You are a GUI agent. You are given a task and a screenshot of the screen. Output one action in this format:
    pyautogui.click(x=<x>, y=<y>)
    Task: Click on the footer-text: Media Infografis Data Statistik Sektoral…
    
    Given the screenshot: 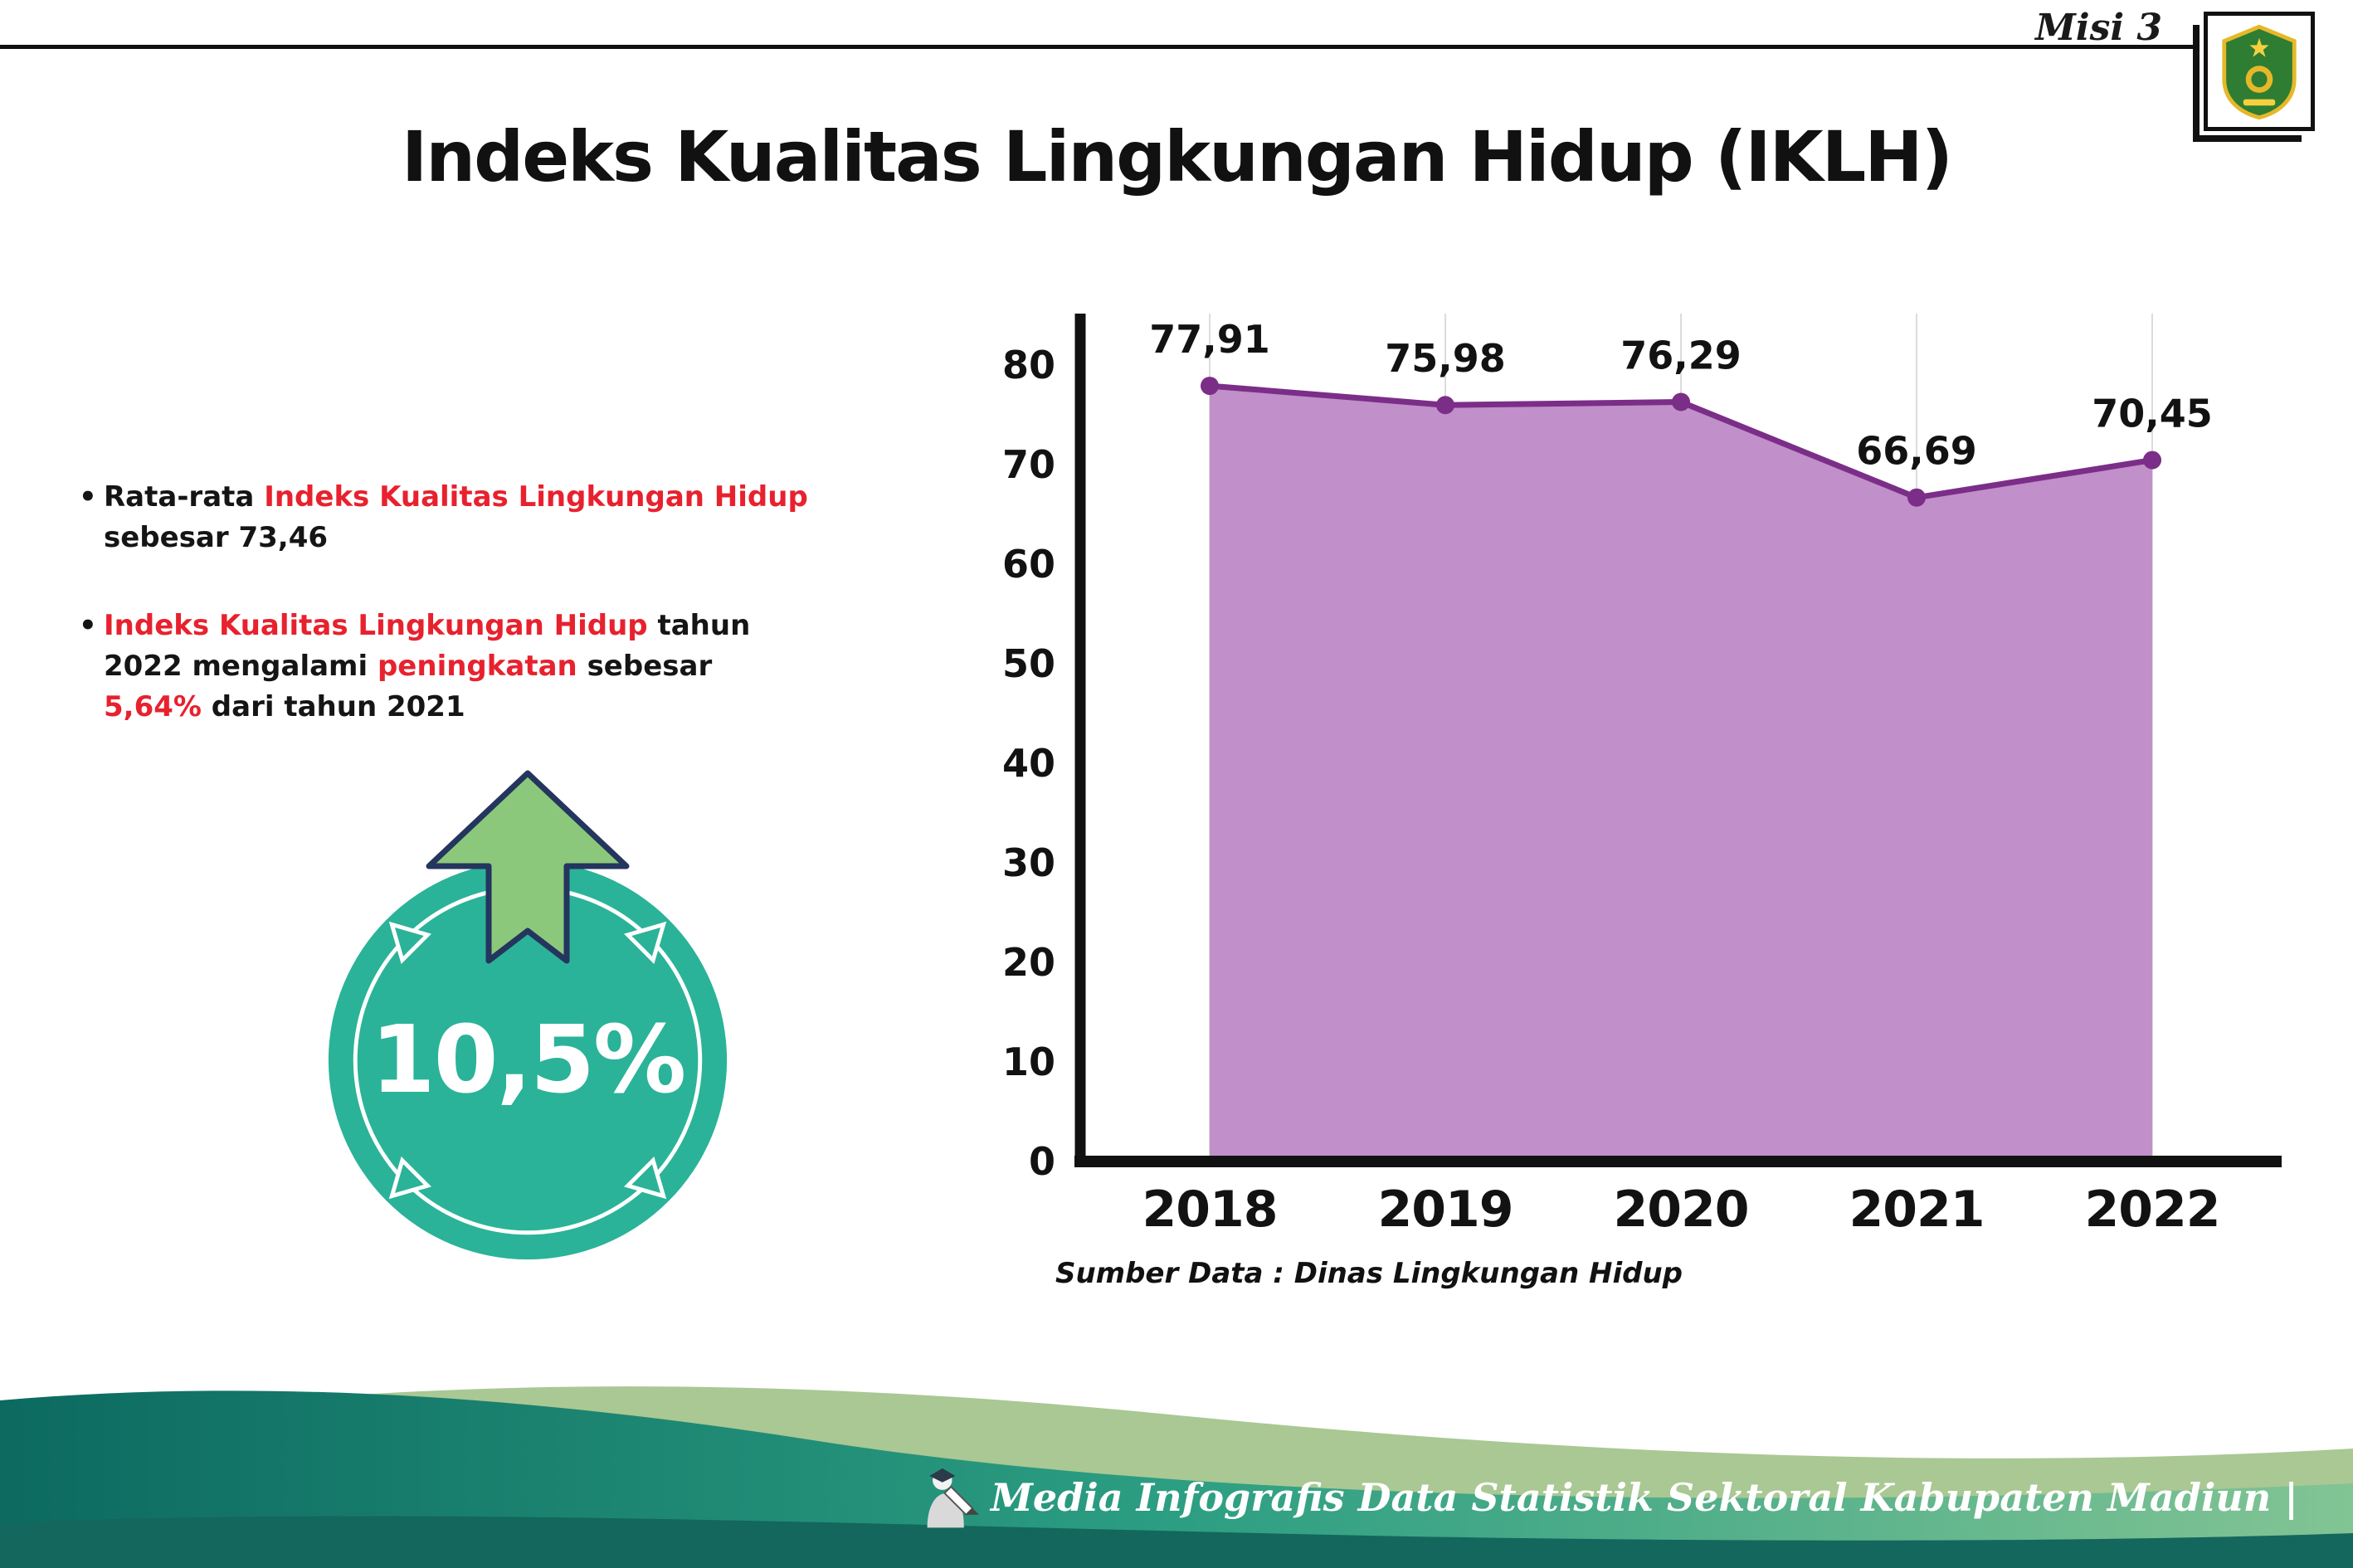 What is the action you would take?
    pyautogui.click(x=1644, y=1497)
    